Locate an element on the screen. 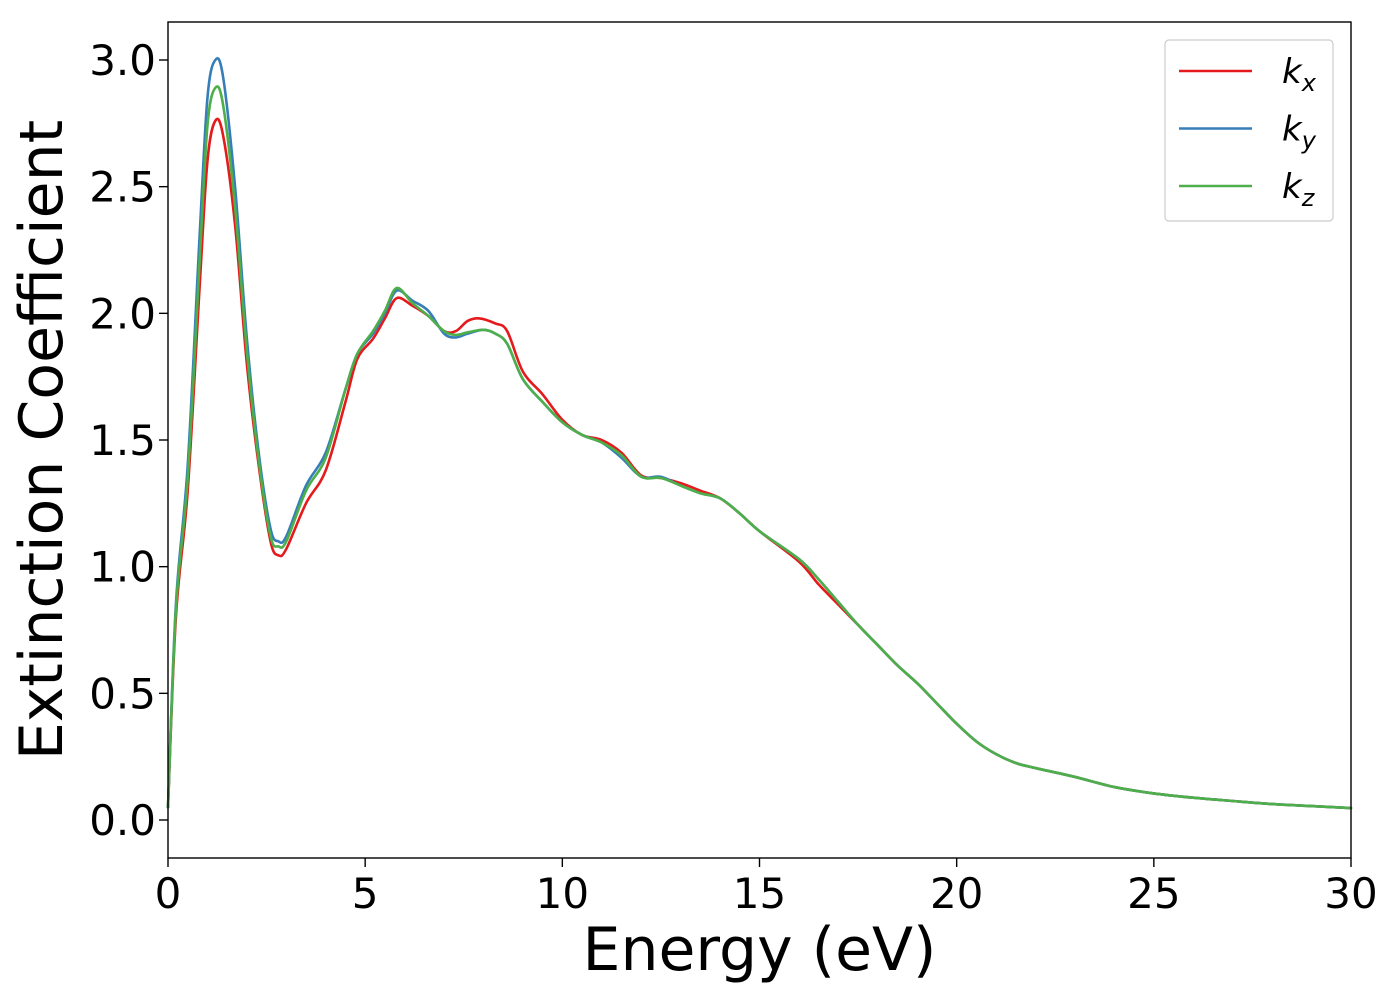 Image resolution: width=1400 pixels, height=1000 pixels. legend-box is located at coordinates (1249, 130).